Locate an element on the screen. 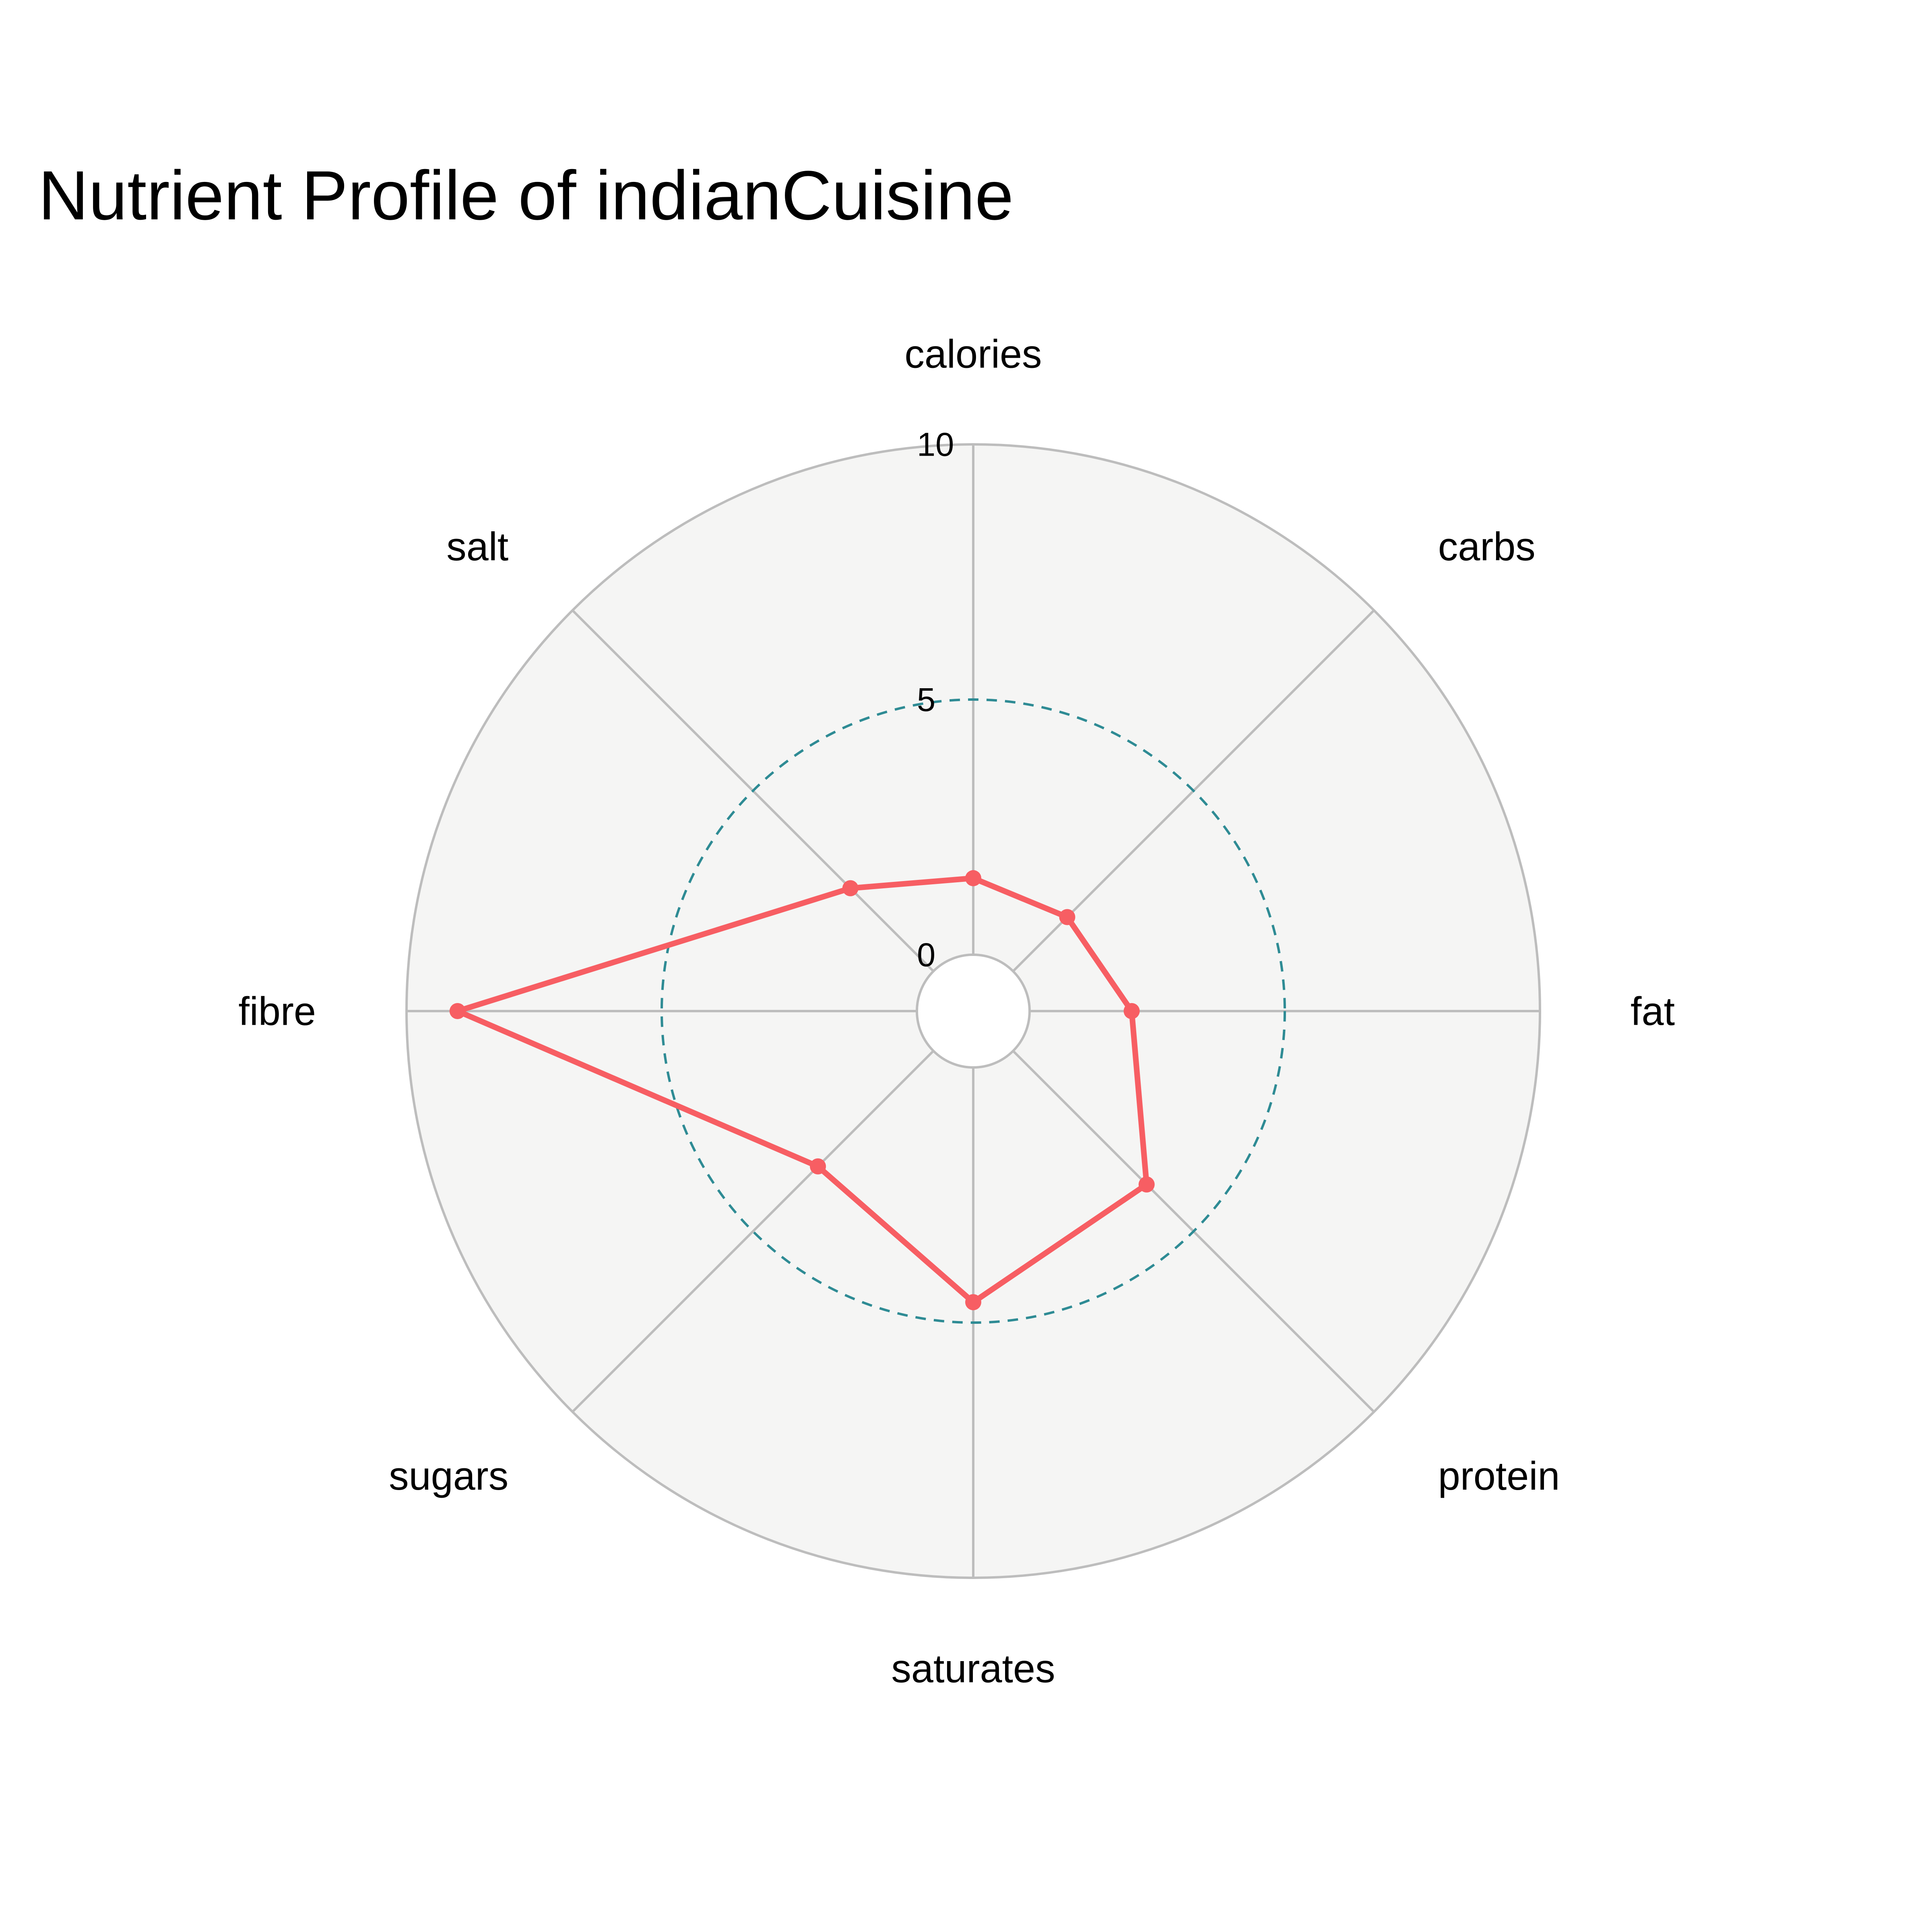 This screenshot has width=1932, height=1932. axis-label-fat: fat is located at coordinates (1653, 1011).